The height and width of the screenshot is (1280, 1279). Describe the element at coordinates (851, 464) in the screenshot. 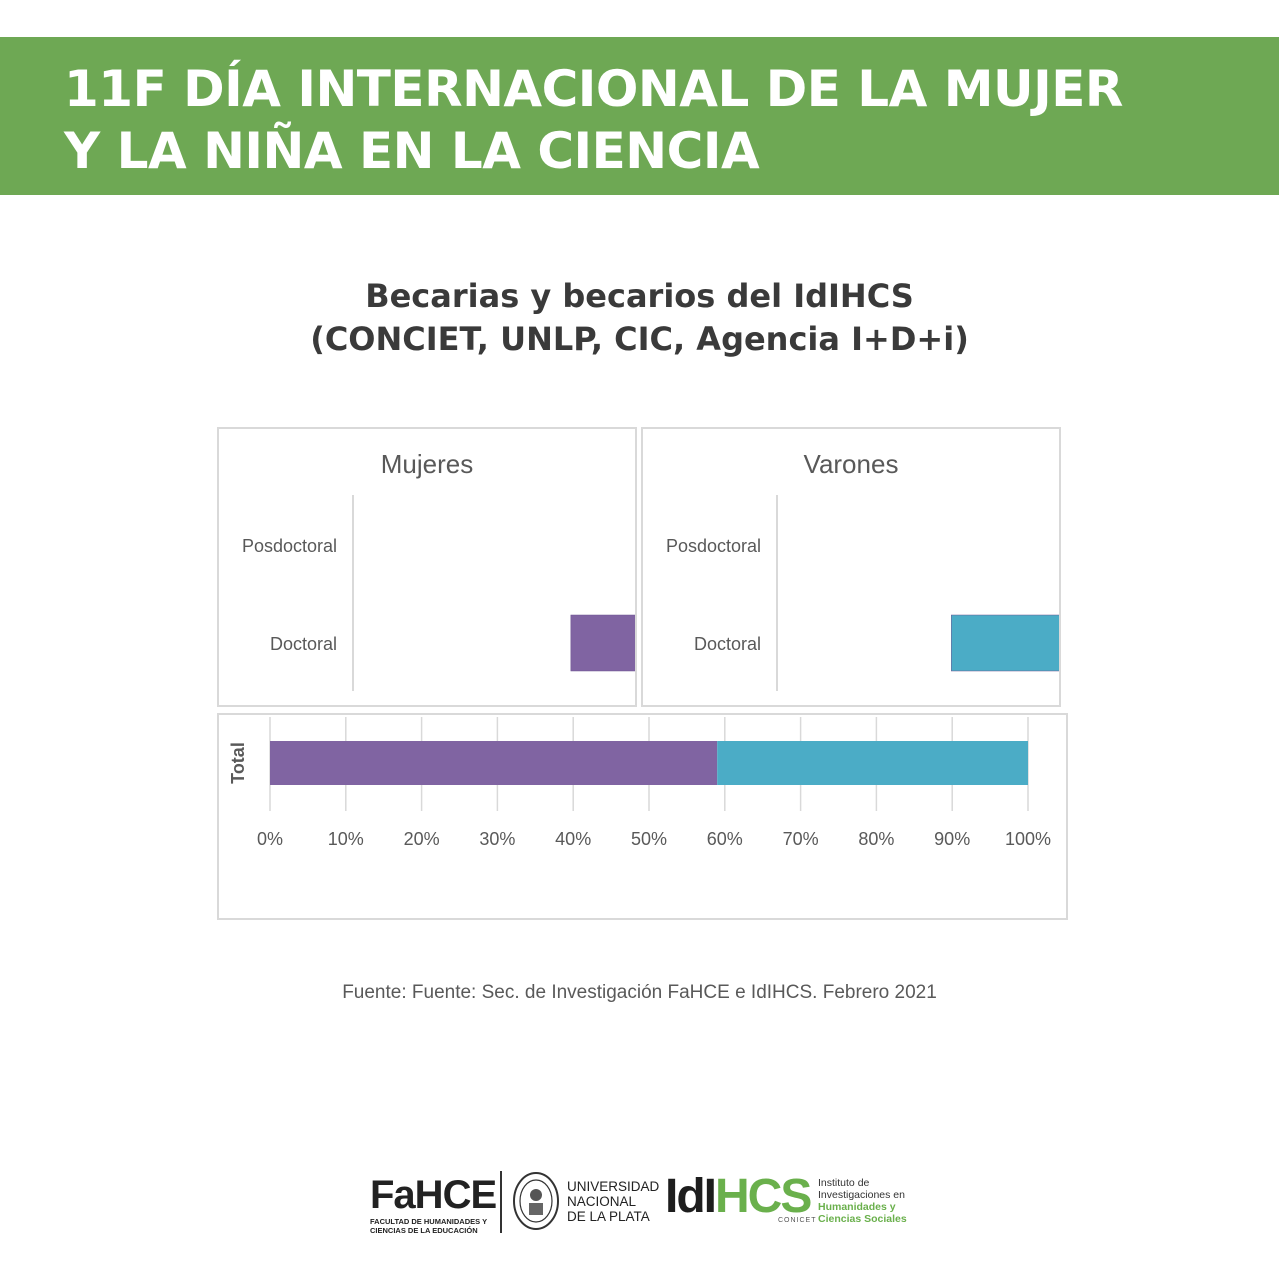

I see `varones-title: Varones` at that location.